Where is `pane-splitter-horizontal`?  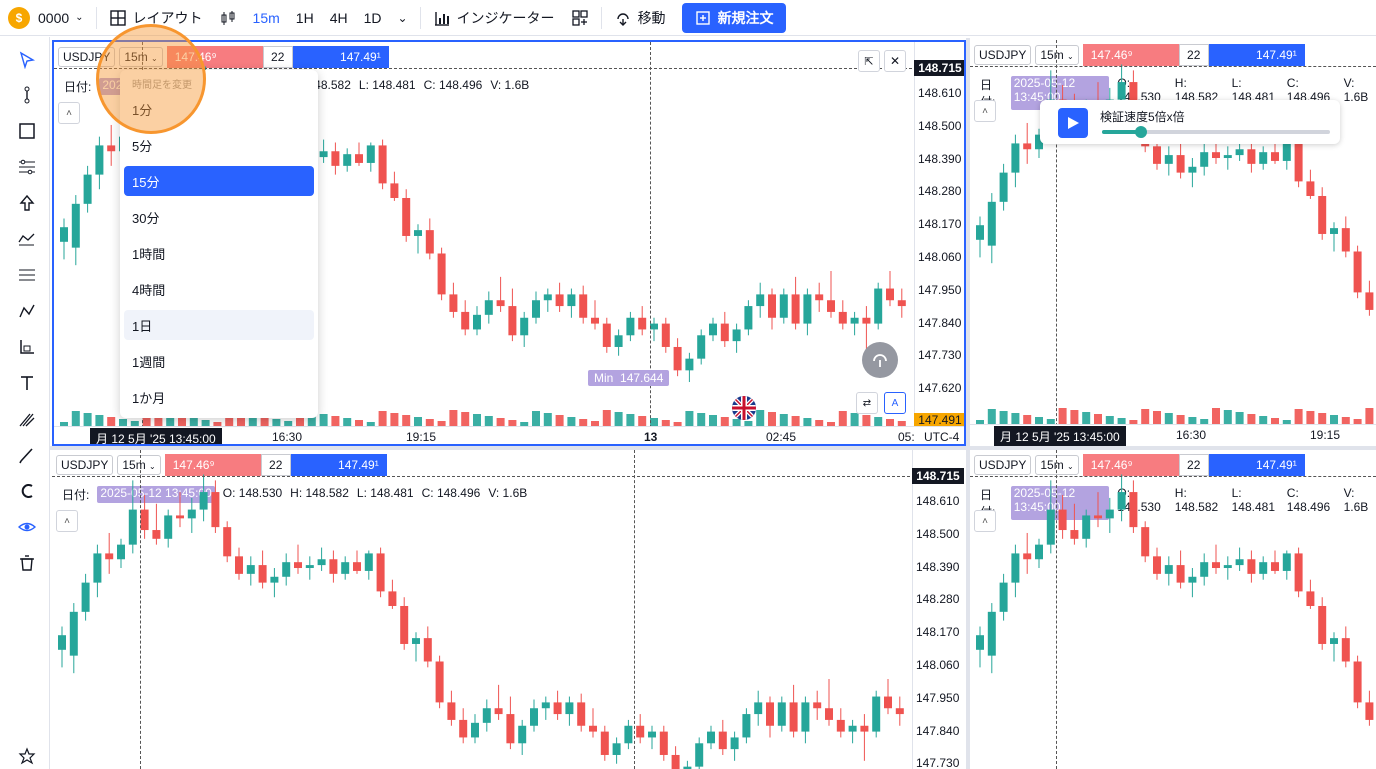
pane-splitter-horizontal is located at coordinates (713, 448).